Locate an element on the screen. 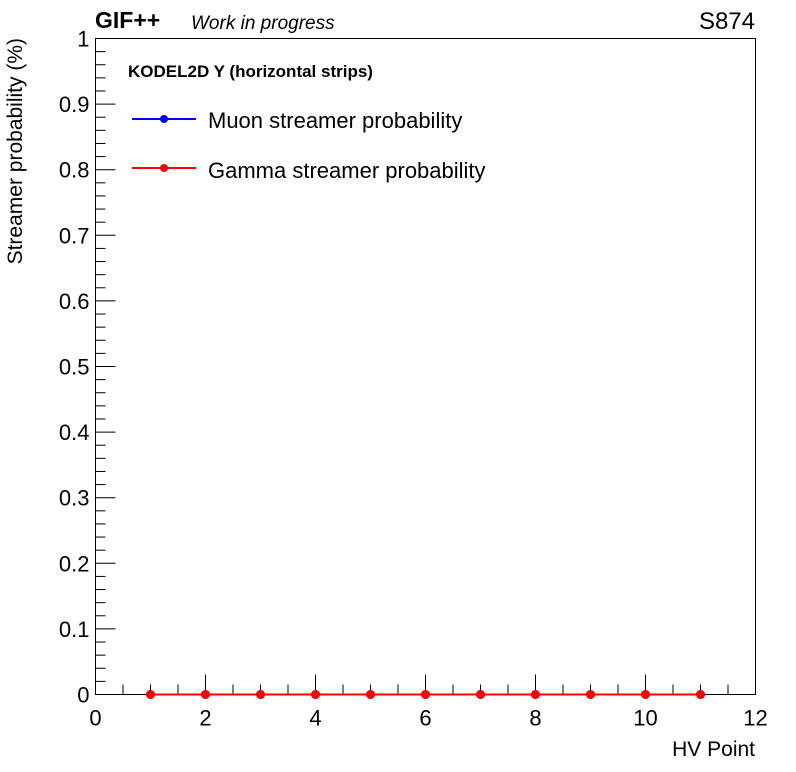  y-tick-labels: 0 0.1 0.2 0.3 0.4 0.5 0.6 0.7 0.8 0.9 1 is located at coordinates (74, 367).